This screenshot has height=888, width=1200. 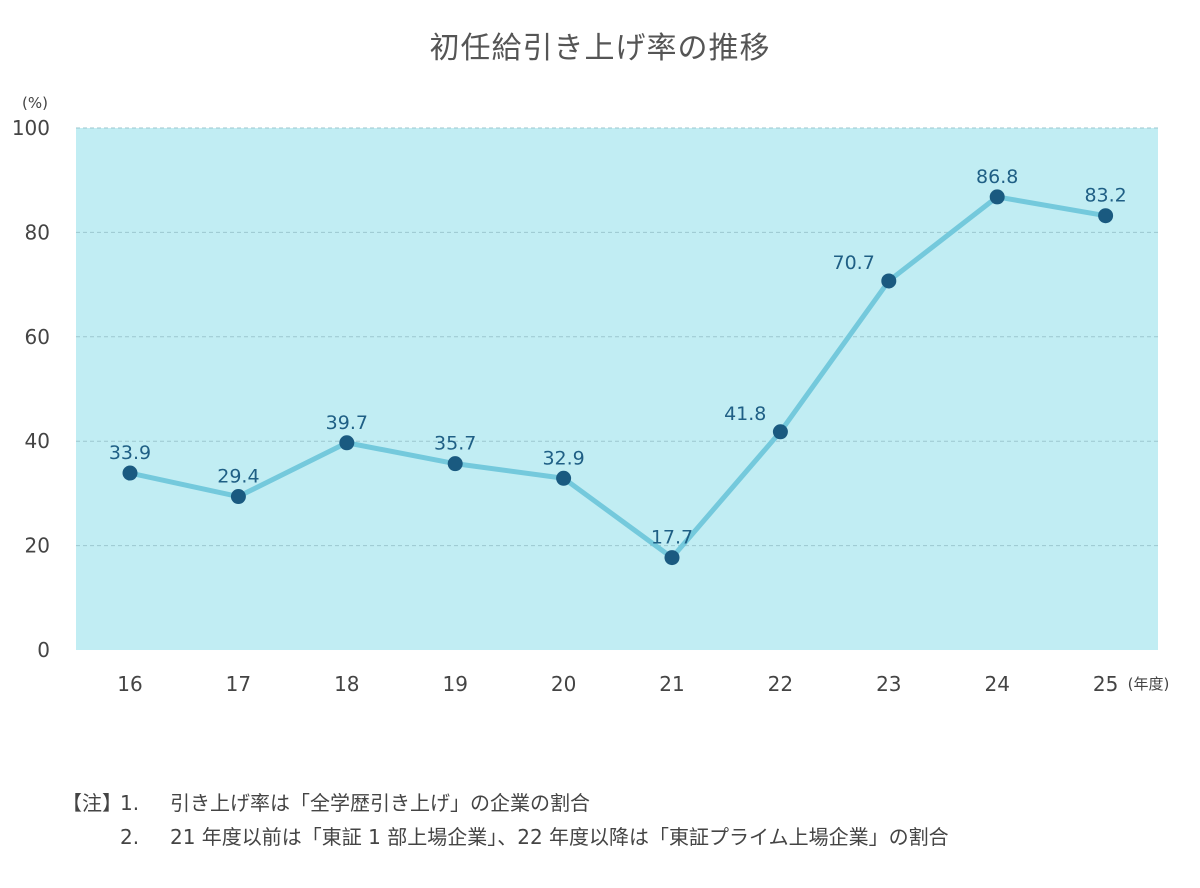 What do you see at coordinates (996, 684) in the screenshot?
I see `x-tick-label: 24` at bounding box center [996, 684].